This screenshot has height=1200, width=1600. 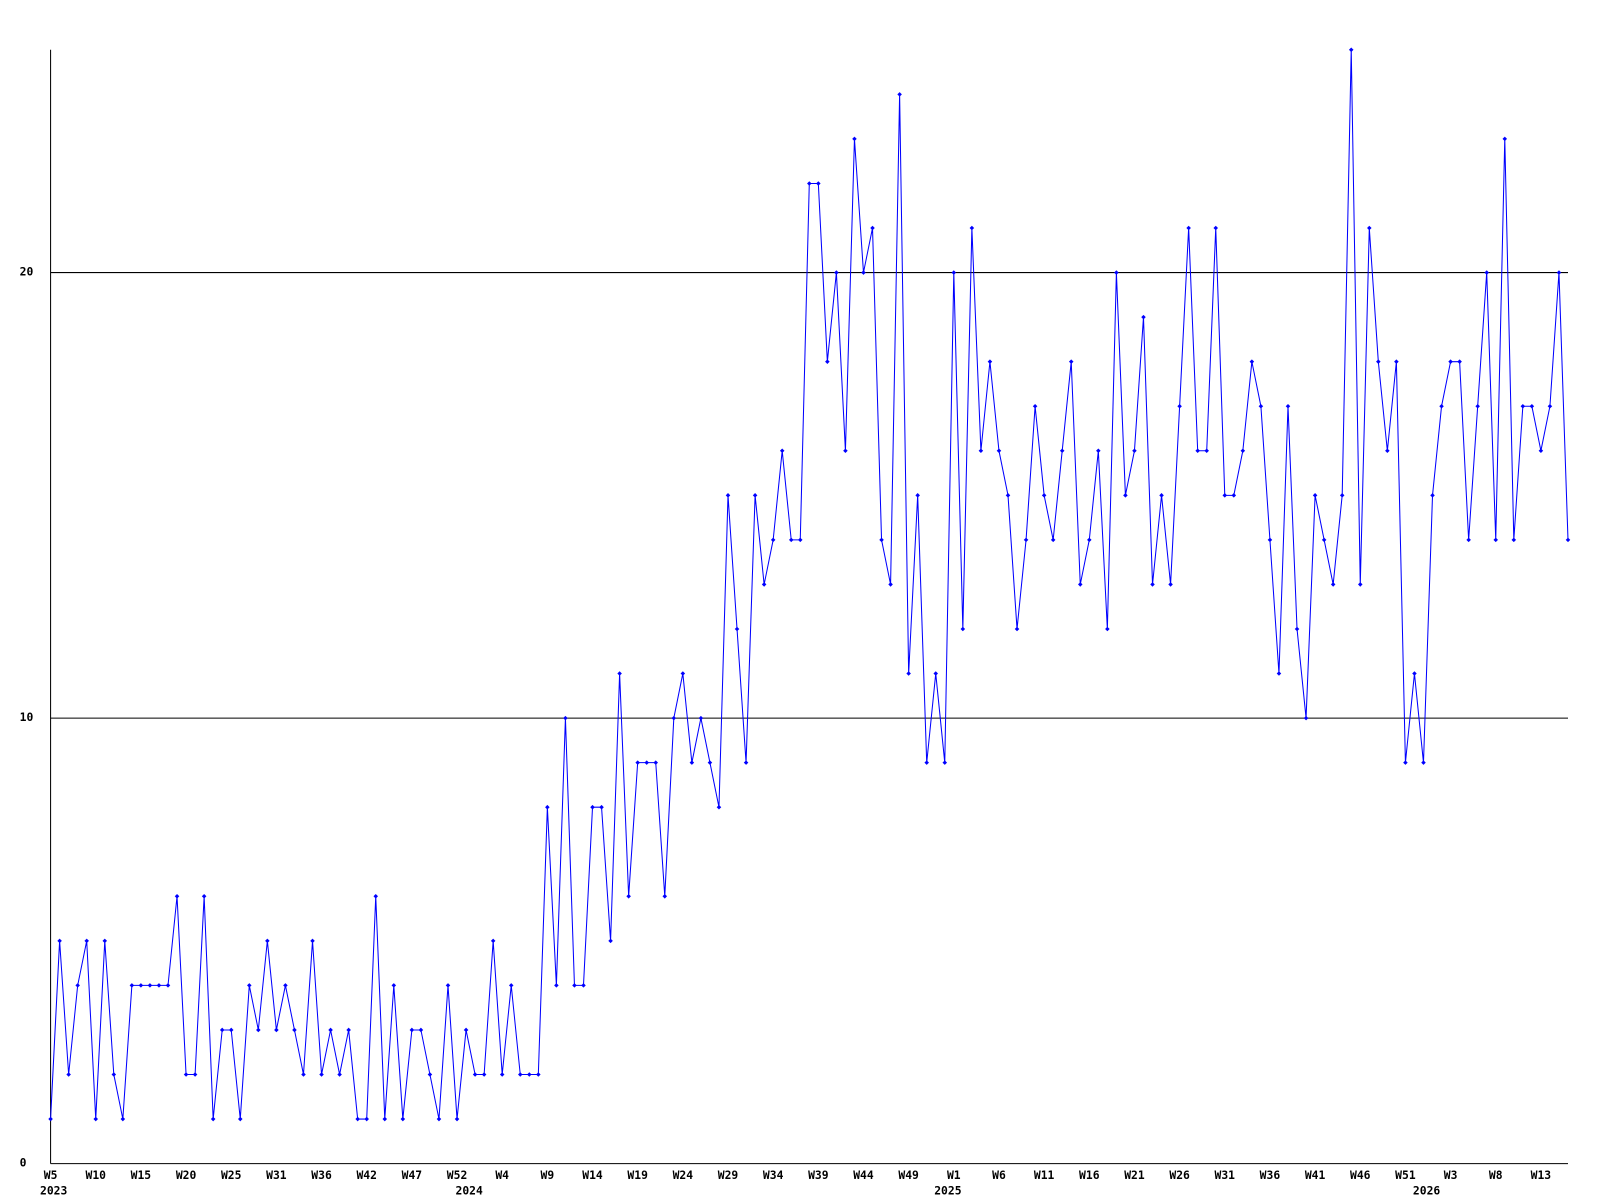 What do you see at coordinates (1360, 1175) in the screenshot?
I see `x-tick-label: W46` at bounding box center [1360, 1175].